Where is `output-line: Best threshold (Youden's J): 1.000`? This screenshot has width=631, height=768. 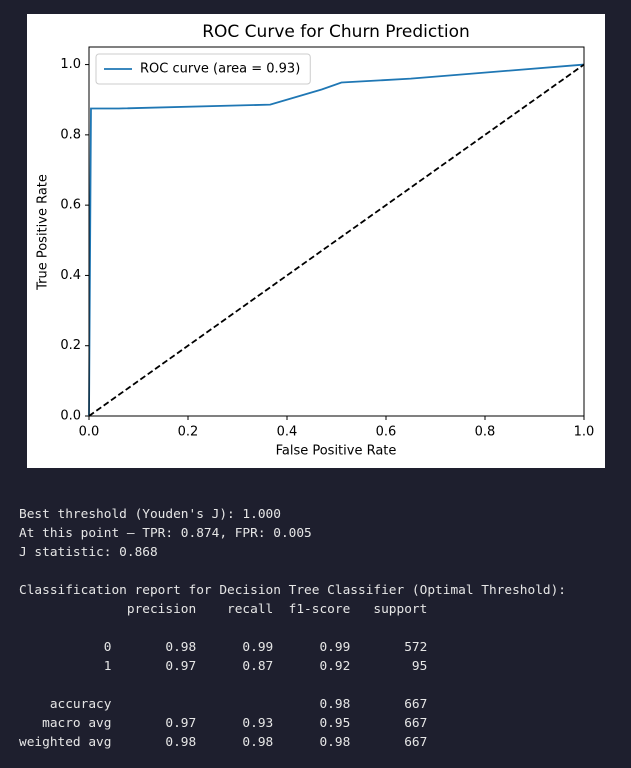 output-line: Best threshold (Youden's J): 1.000 is located at coordinates (150, 514).